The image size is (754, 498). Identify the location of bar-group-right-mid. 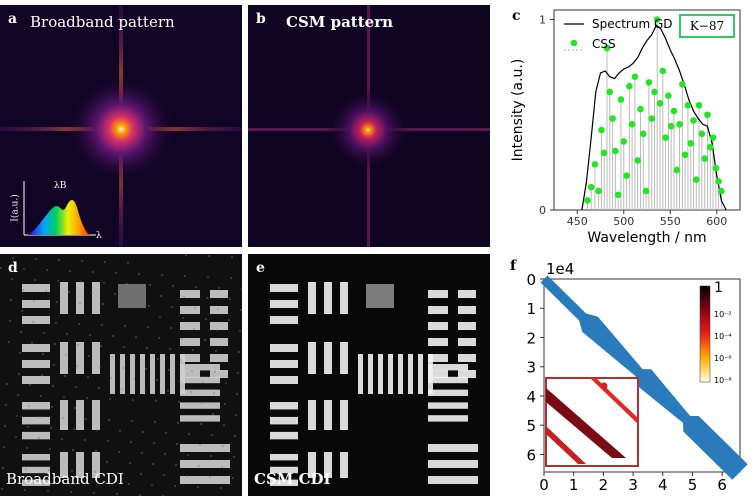
(448, 393).